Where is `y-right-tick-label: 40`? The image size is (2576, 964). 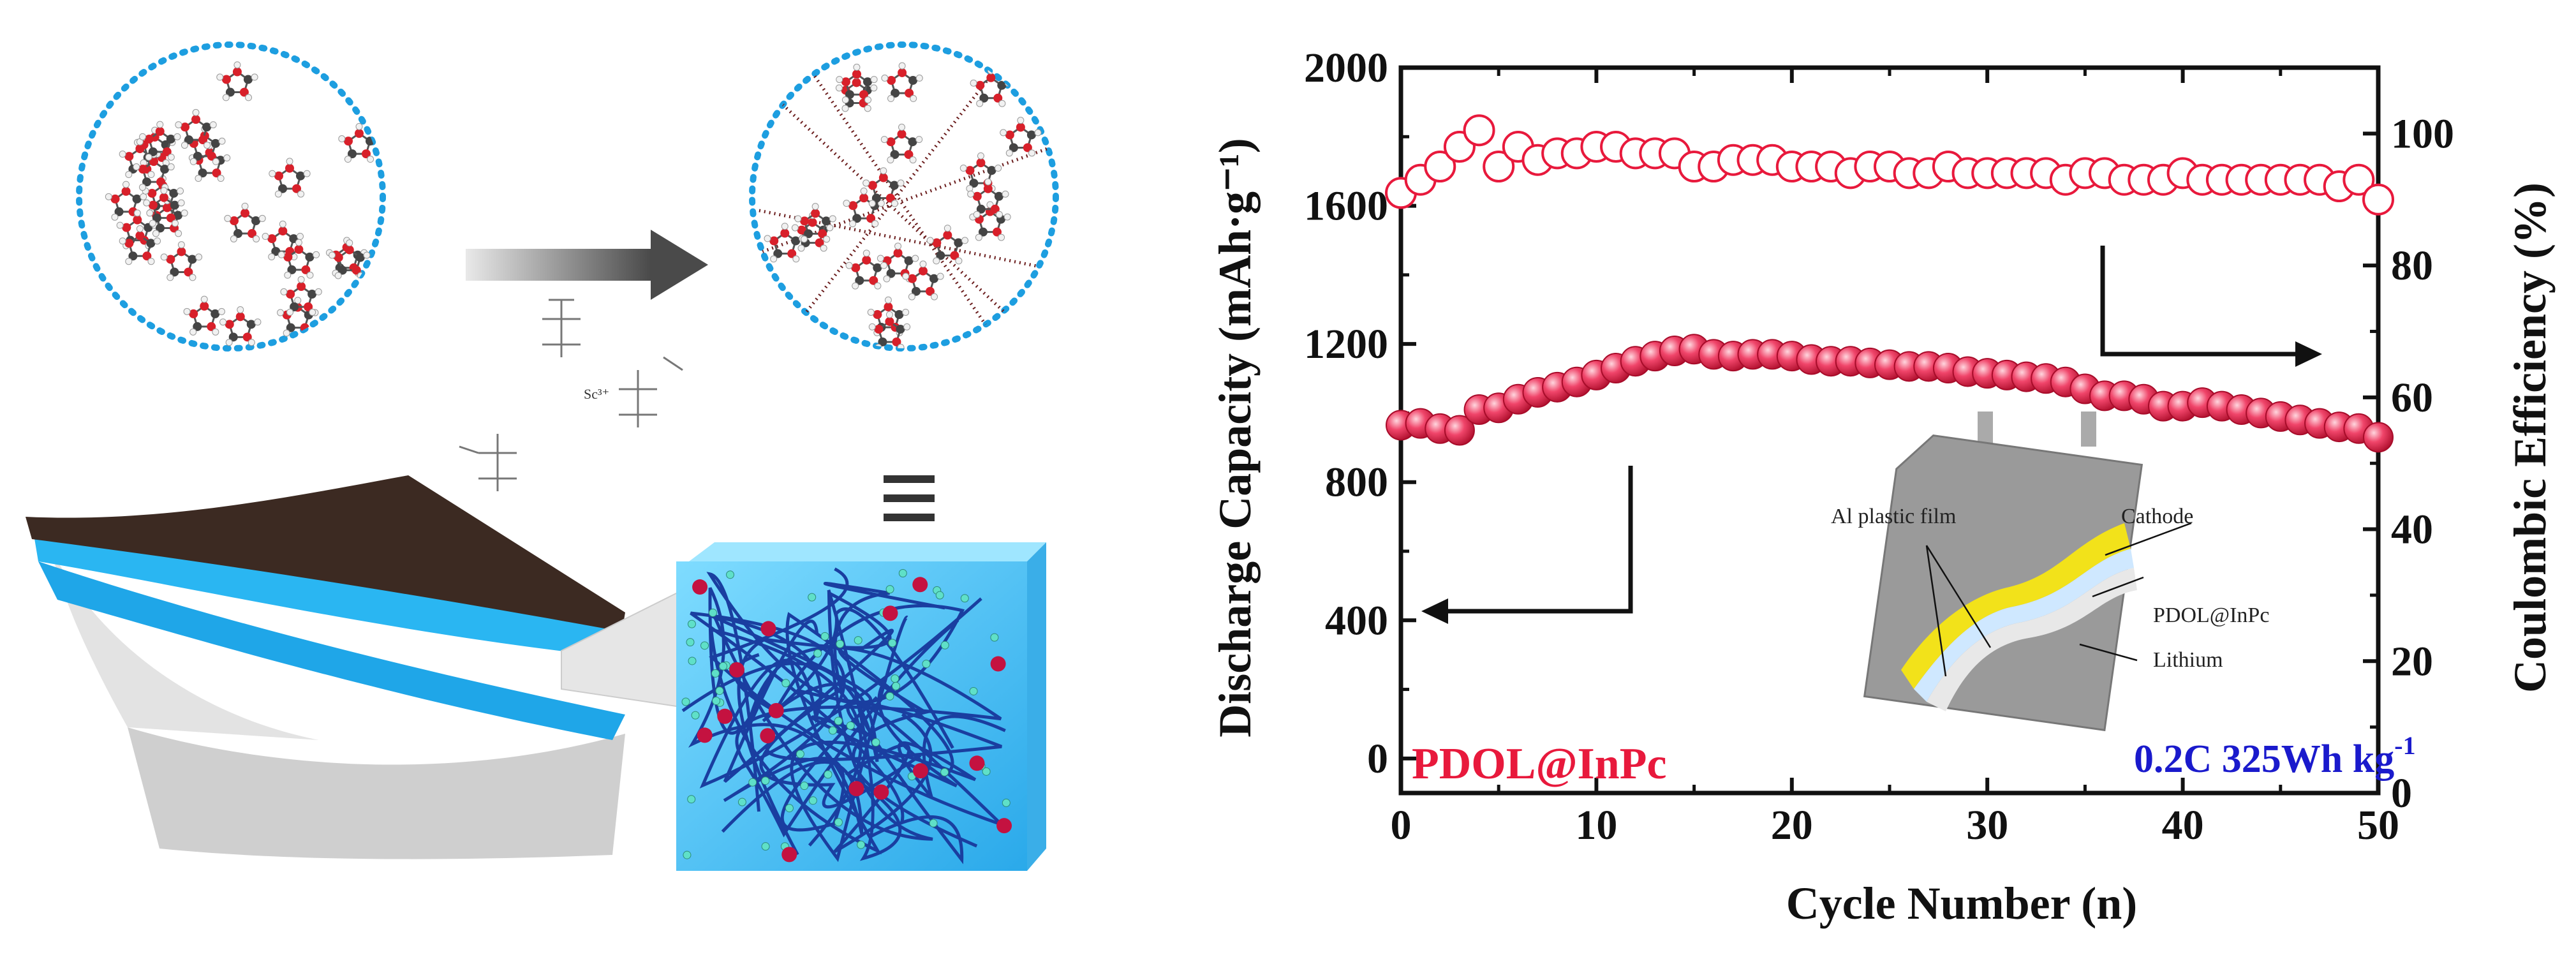
y-right-tick-label: 40 is located at coordinates (2412, 530).